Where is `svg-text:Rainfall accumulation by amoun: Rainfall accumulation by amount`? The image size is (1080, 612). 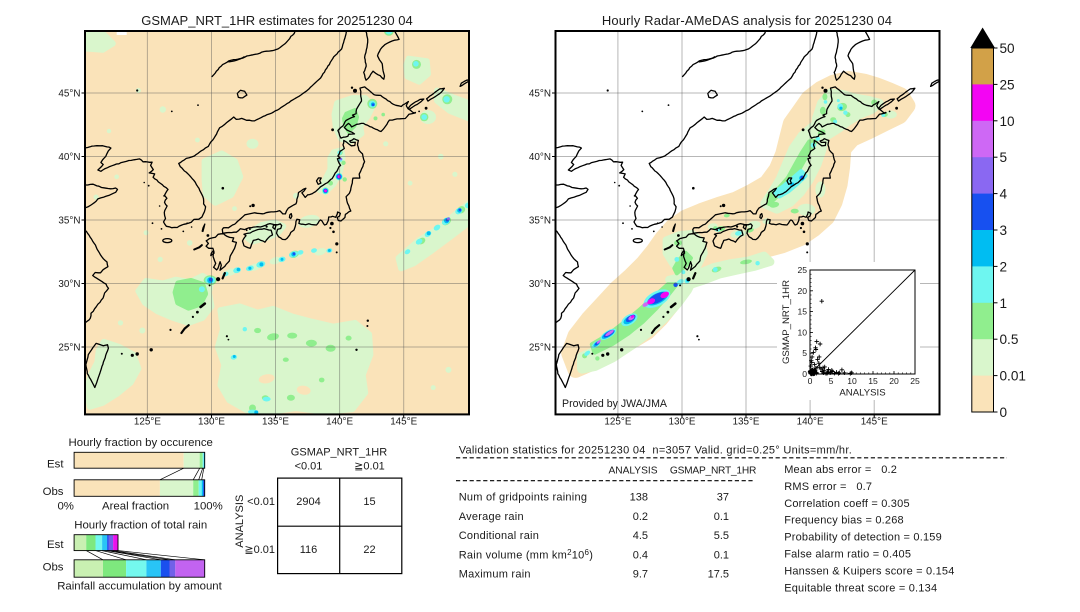
svg-text:Rainfall accumulation by amoun: Rainfall accumulation by amount is located at coordinates (139, 587).